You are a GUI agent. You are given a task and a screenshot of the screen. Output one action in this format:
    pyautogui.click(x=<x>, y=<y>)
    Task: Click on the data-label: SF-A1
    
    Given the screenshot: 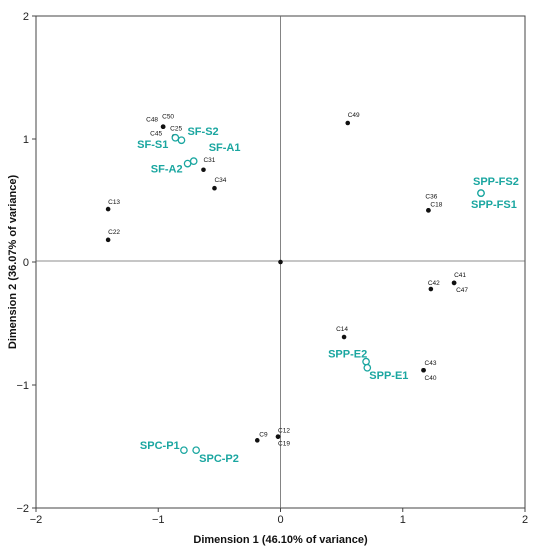 What is the action you would take?
    pyautogui.click(x=225, y=148)
    